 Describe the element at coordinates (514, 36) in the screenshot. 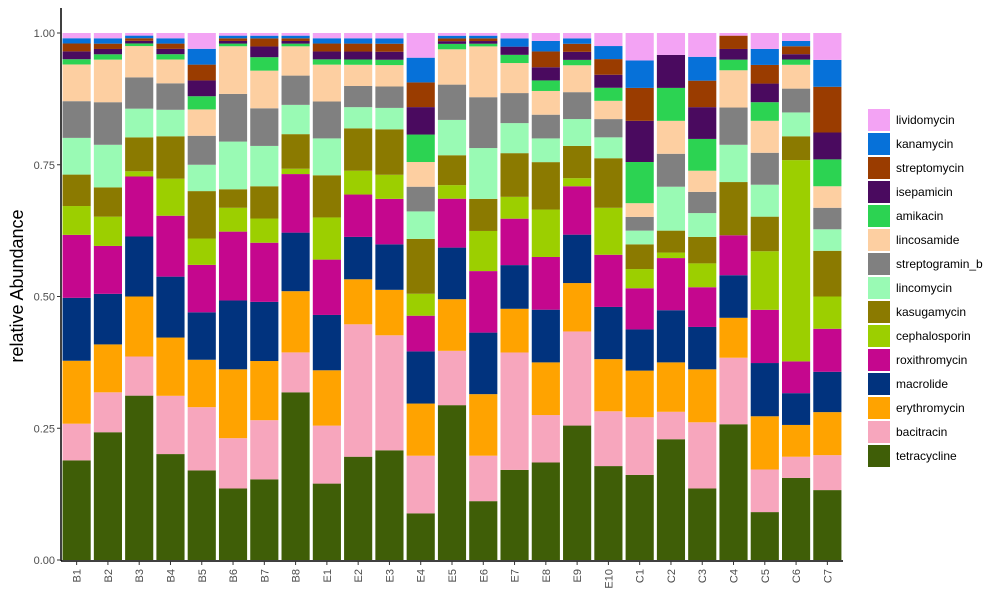

I see `bar-segment-E7-lividomycin` at that location.